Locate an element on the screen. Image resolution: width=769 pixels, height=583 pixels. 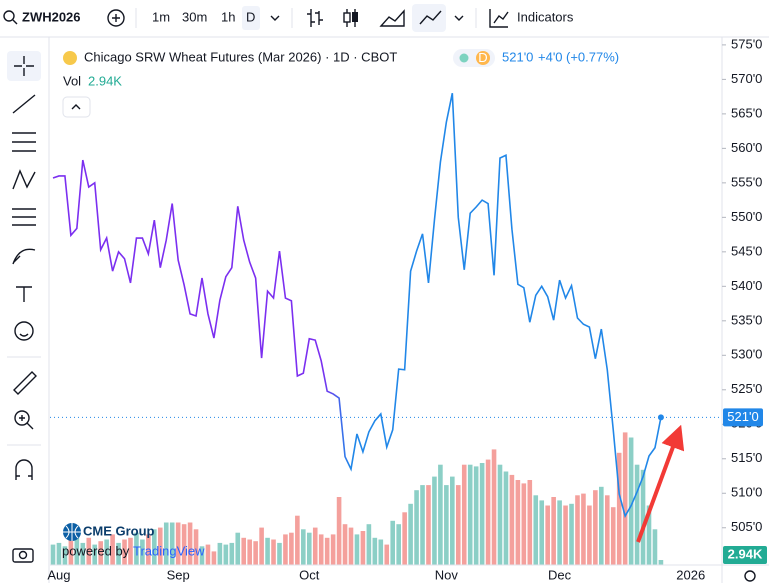
zoom-tool is located at coordinates (22, 418).